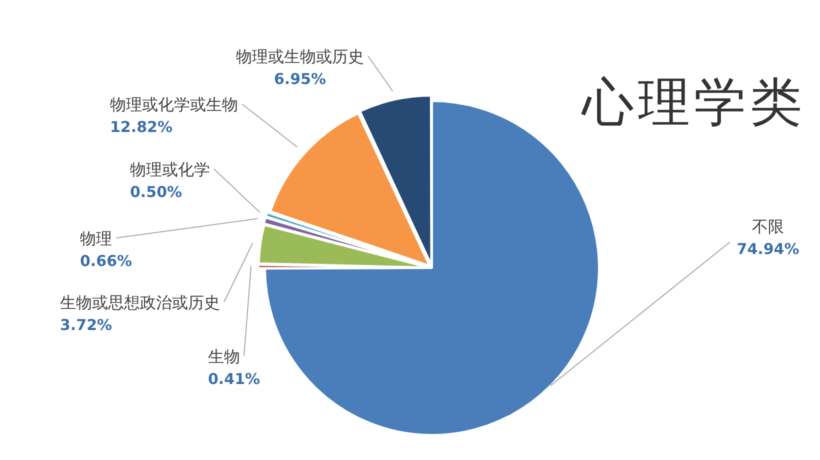 The width and height of the screenshot is (820, 460). What do you see at coordinates (174, 104) in the screenshot?
I see `slice-label: 物理或化学或生物` at bounding box center [174, 104].